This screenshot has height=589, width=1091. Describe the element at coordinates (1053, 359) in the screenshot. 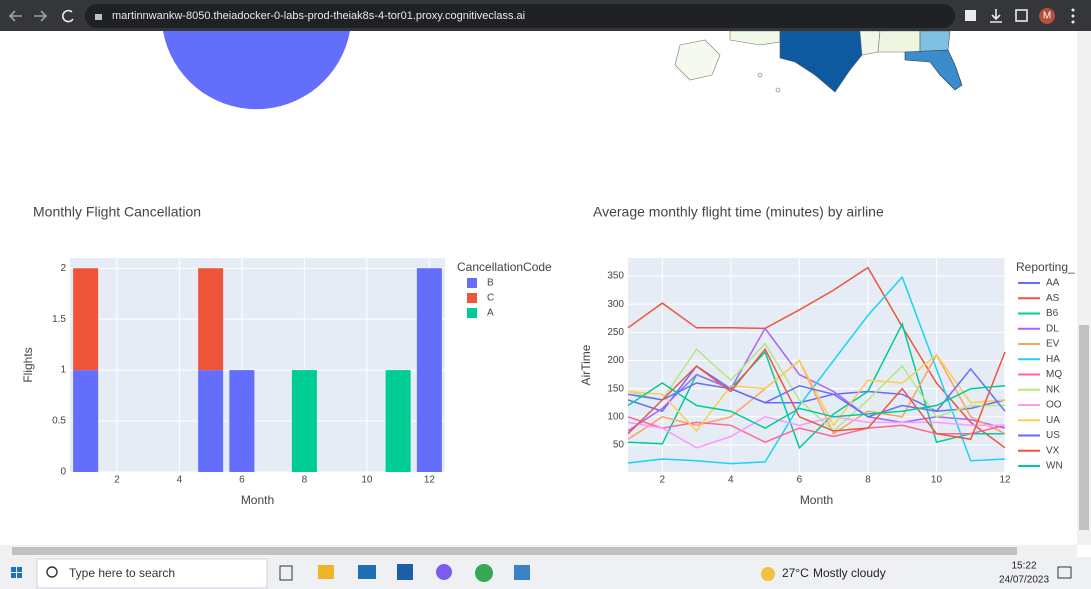

I see `legend-label: HA` at that location.